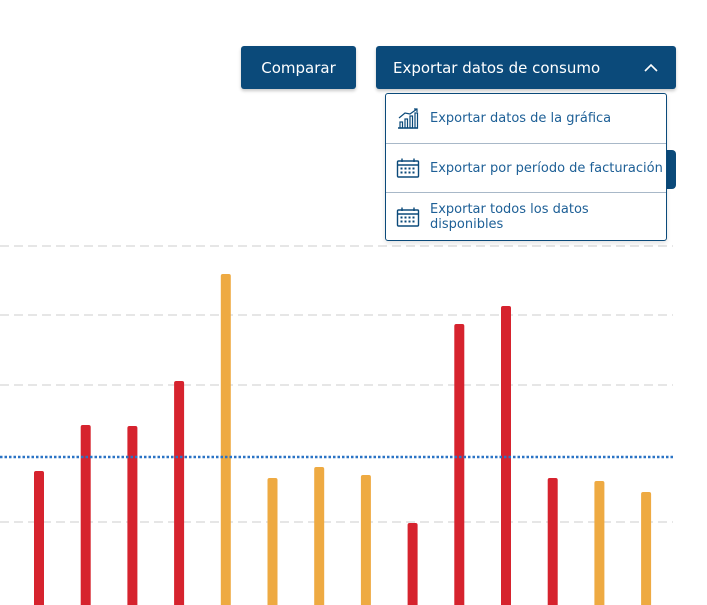 The height and width of the screenshot is (605, 707). I want to click on menu-item-label: Exportar datos de la gráfica, so click(521, 118).